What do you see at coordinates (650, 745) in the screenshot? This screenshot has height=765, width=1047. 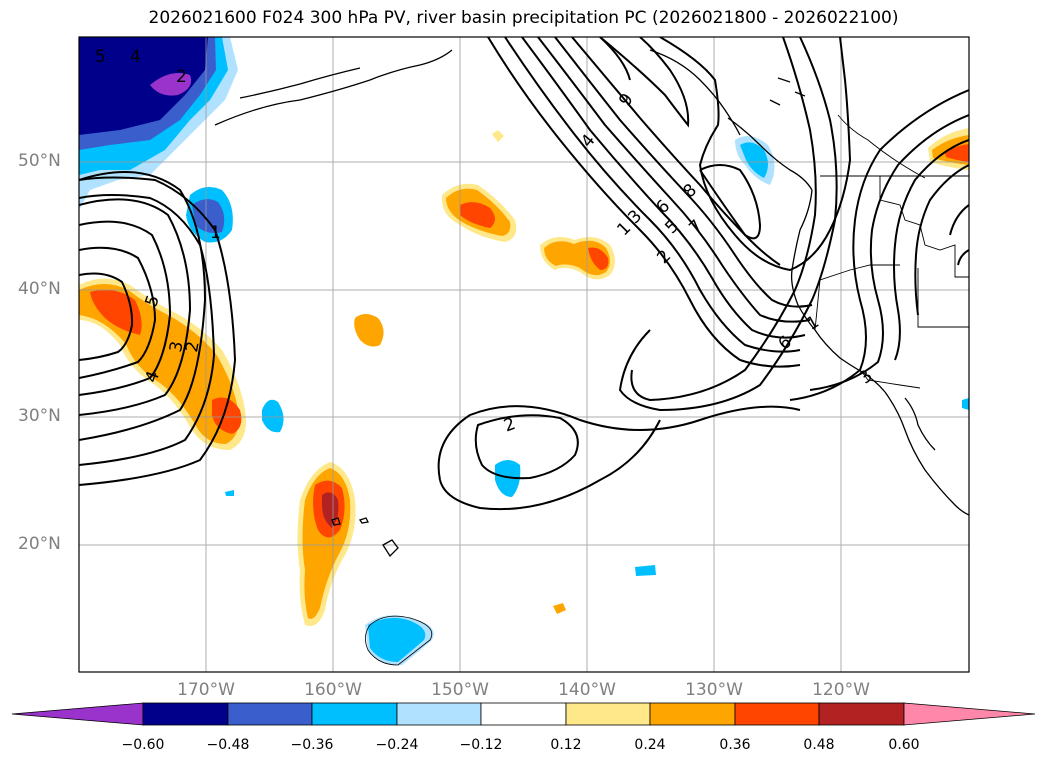 I see `colorbar-tick: 0.24` at bounding box center [650, 745].